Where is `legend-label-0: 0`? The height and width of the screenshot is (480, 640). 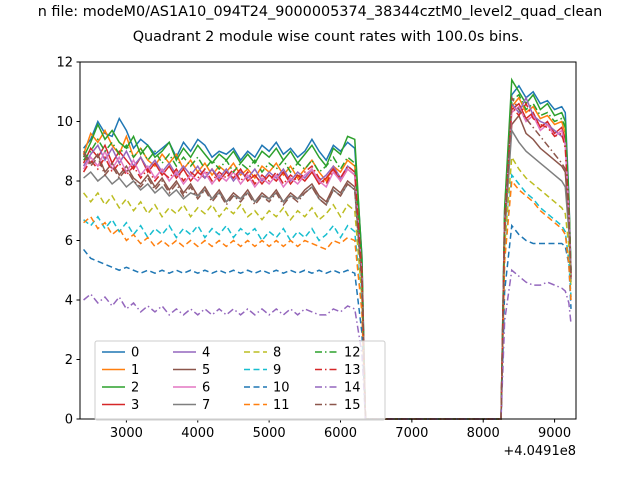
legend-label-0: 0 is located at coordinates (135, 353).